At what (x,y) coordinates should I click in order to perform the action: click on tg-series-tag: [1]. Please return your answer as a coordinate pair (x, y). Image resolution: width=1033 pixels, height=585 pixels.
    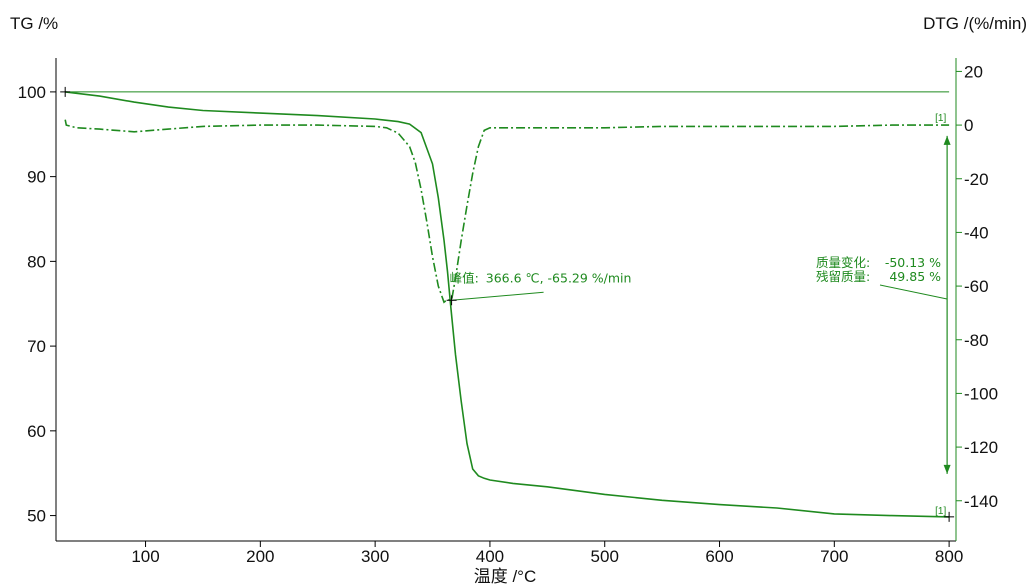
    Looking at the image, I should click on (940, 511).